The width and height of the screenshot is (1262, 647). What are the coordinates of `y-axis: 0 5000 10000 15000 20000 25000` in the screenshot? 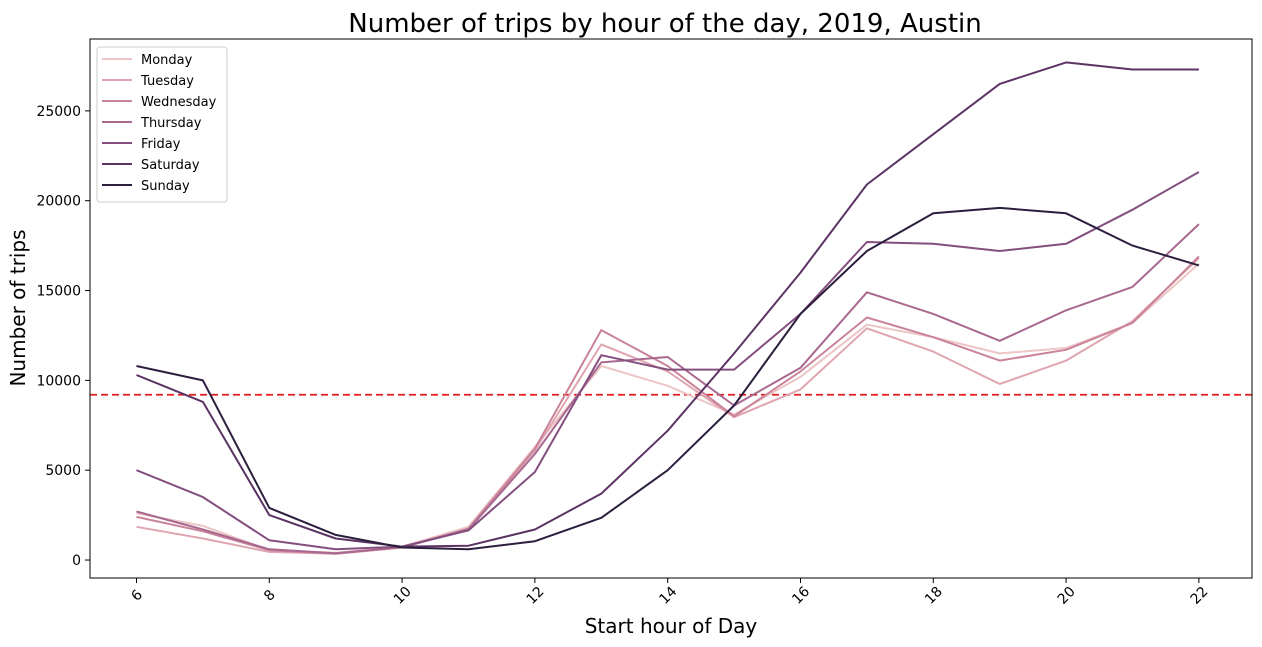 It's located at (63, 336).